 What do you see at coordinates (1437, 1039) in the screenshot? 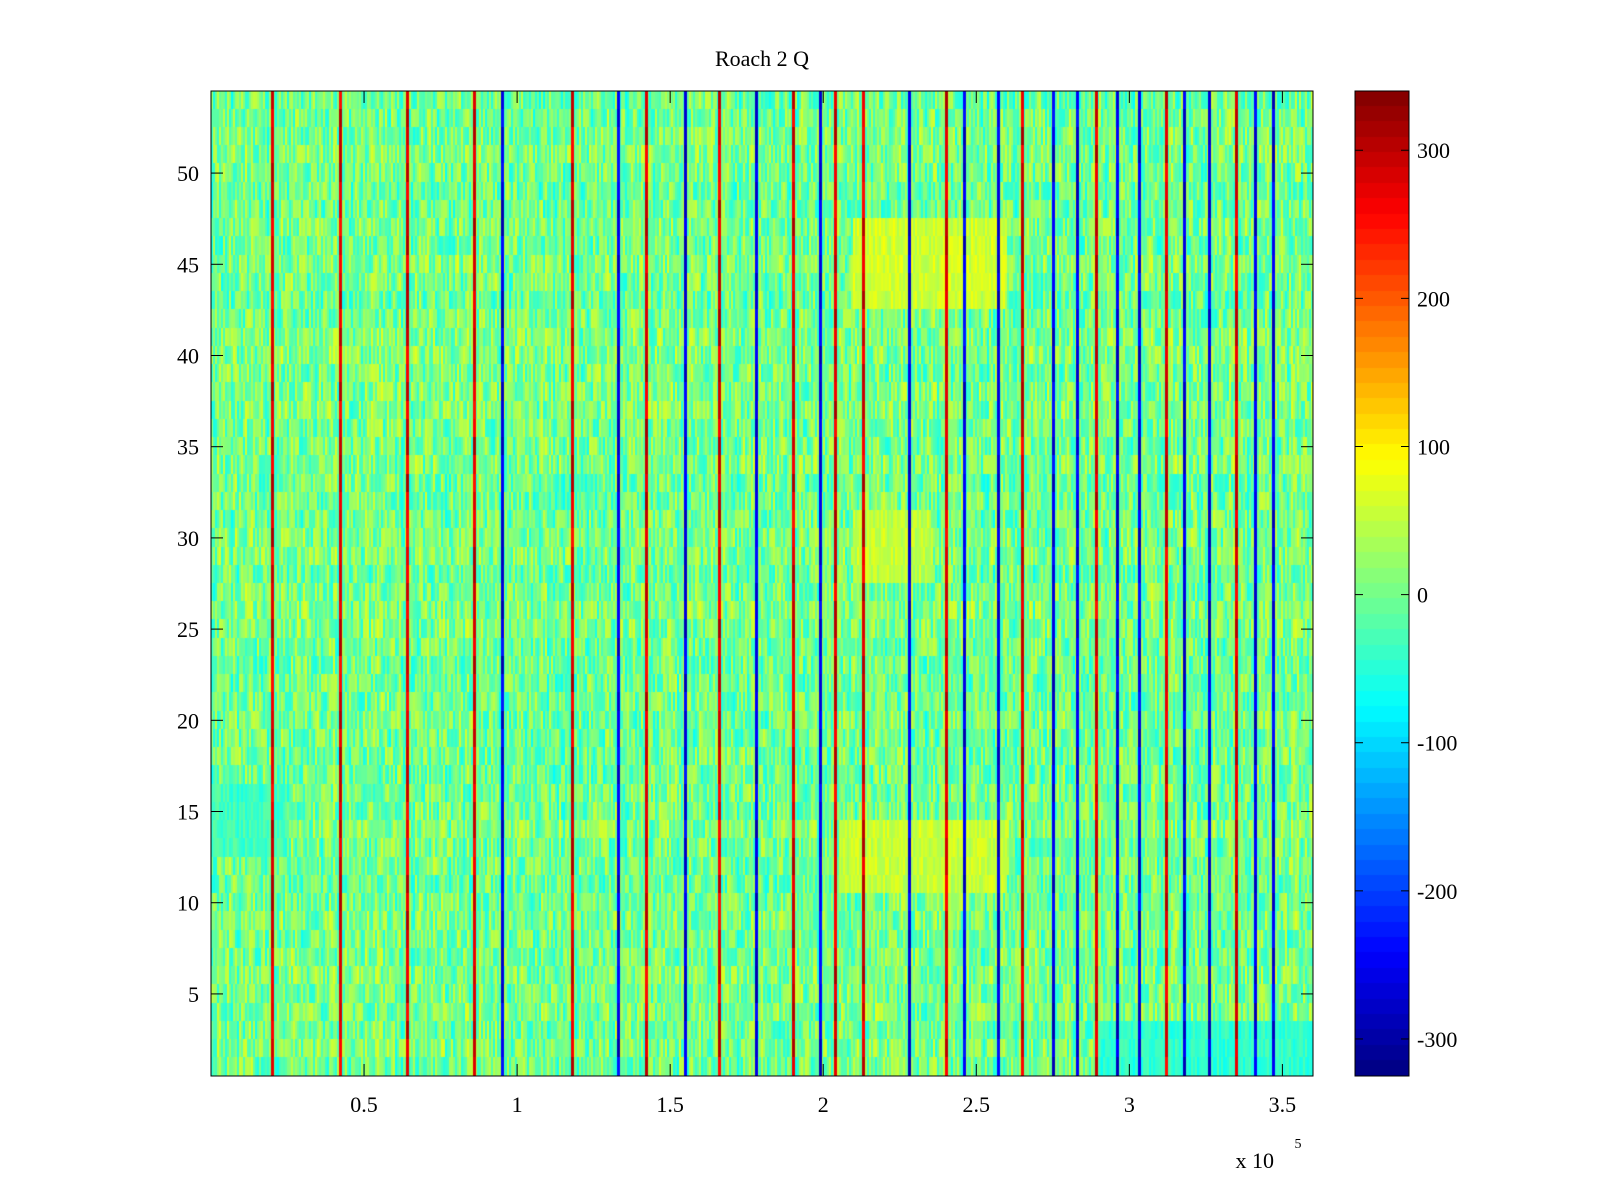
I see `colorbar-tick-label: -300` at bounding box center [1437, 1039].